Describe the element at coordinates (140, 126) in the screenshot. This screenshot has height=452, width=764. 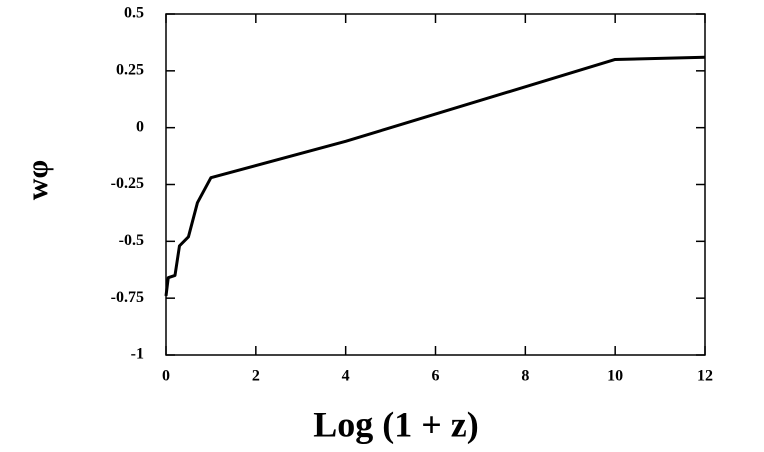
I see `y-tick-label: 0` at that location.